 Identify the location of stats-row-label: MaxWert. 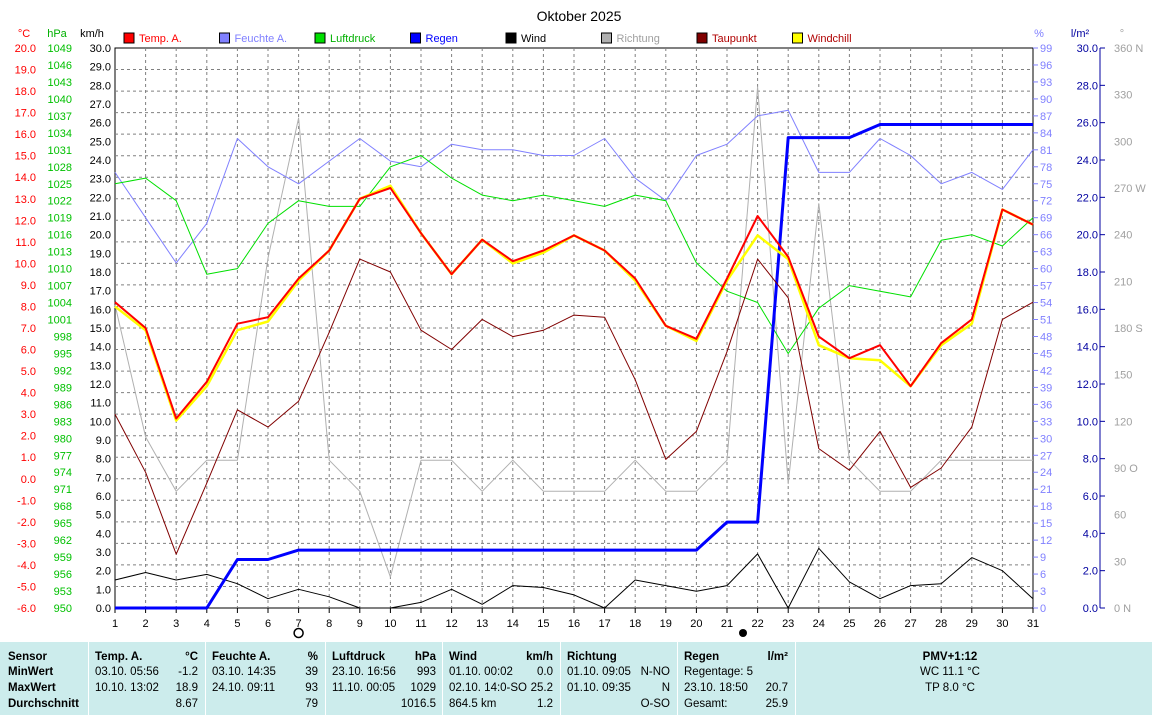
(32, 688).